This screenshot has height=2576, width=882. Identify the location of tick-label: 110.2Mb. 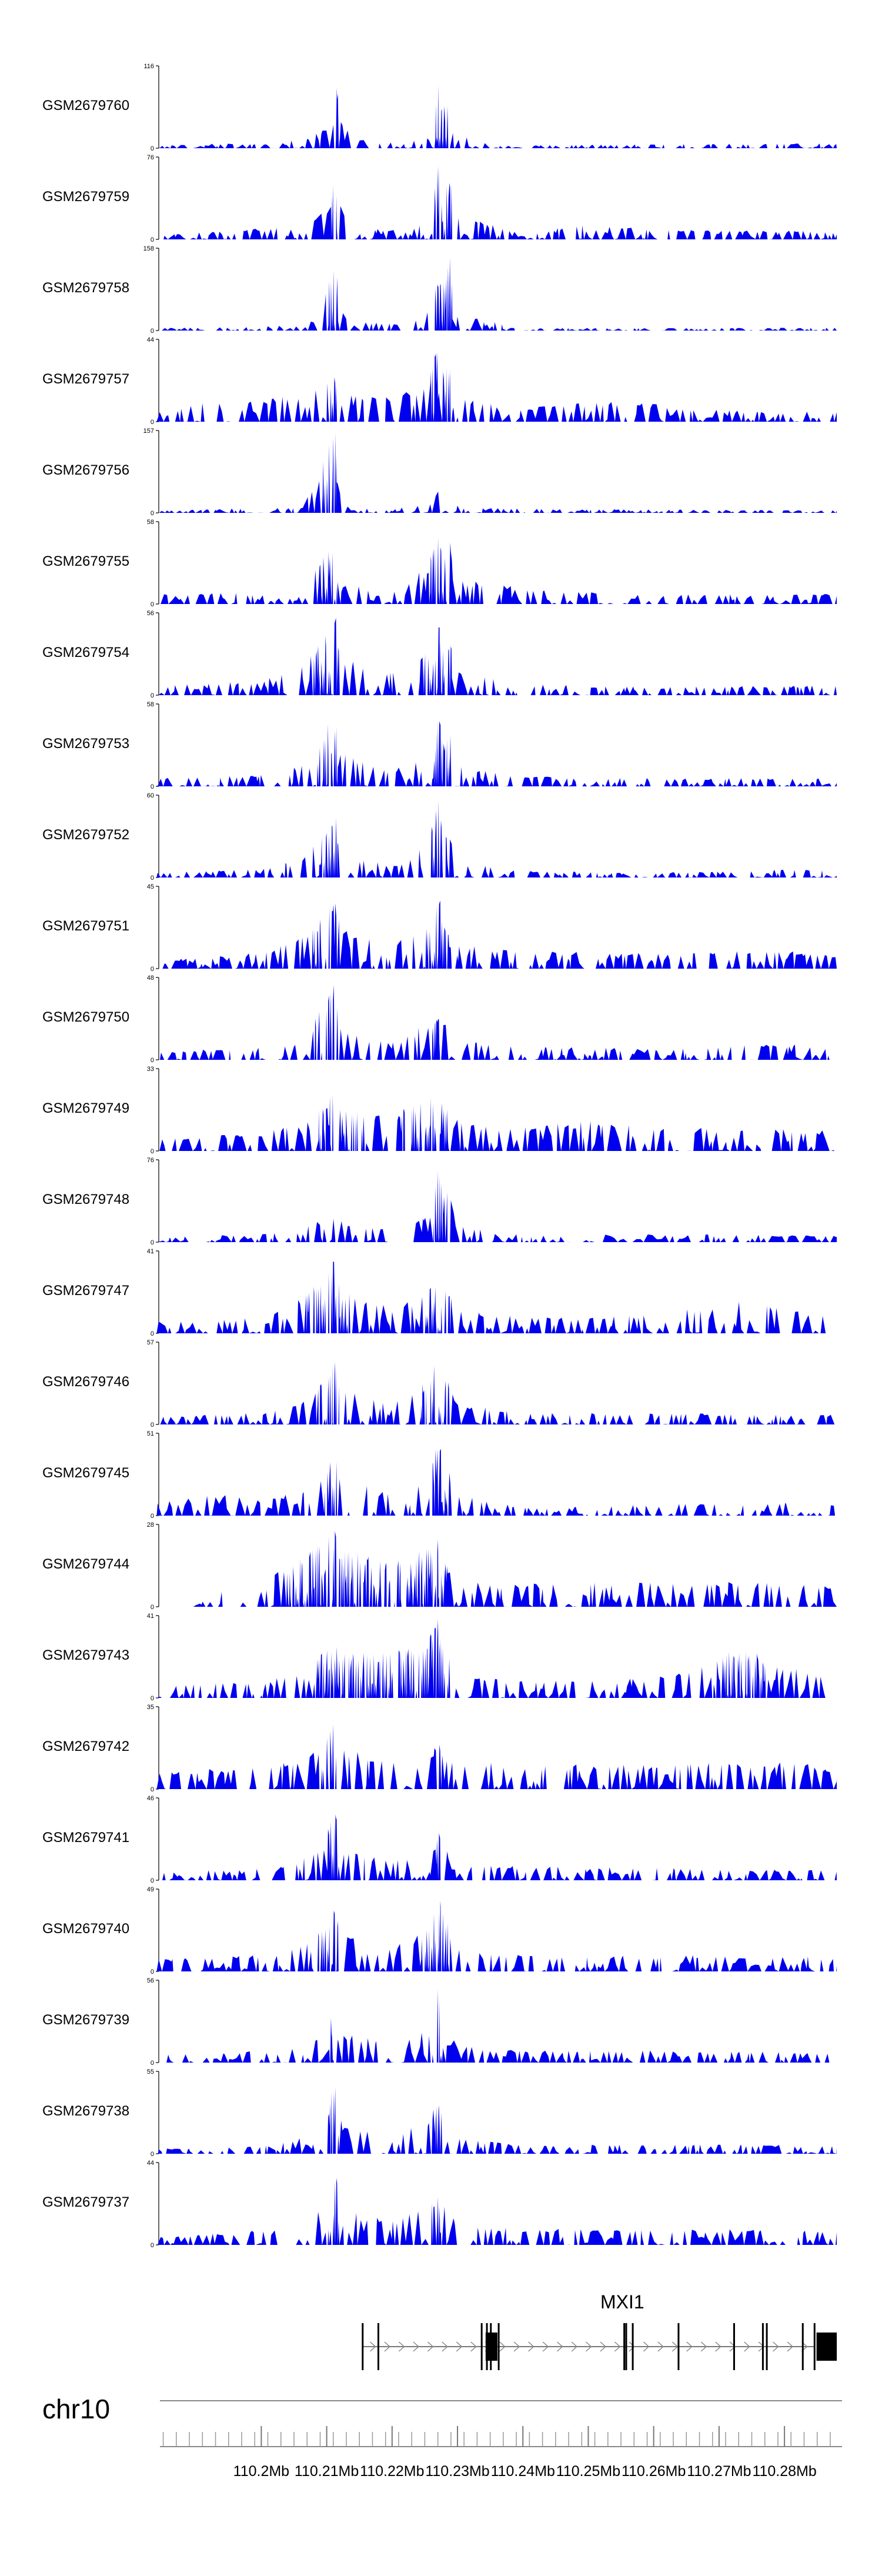
(261, 2471).